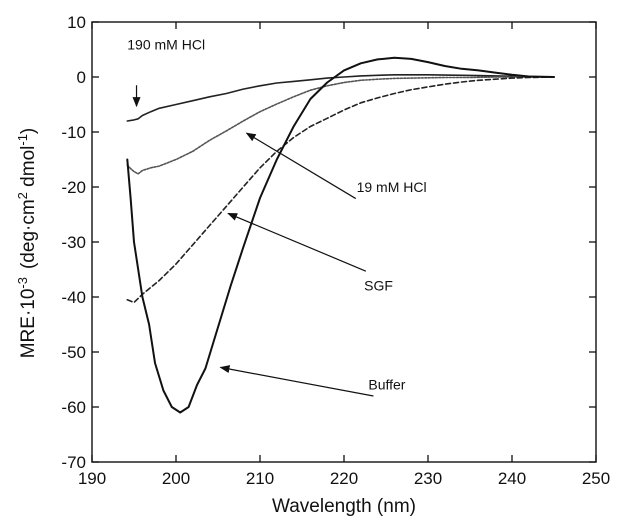 The width and height of the screenshot is (627, 520). I want to click on annotation-label-190-mm-hcl: 190 mM HCl, so click(166, 45).